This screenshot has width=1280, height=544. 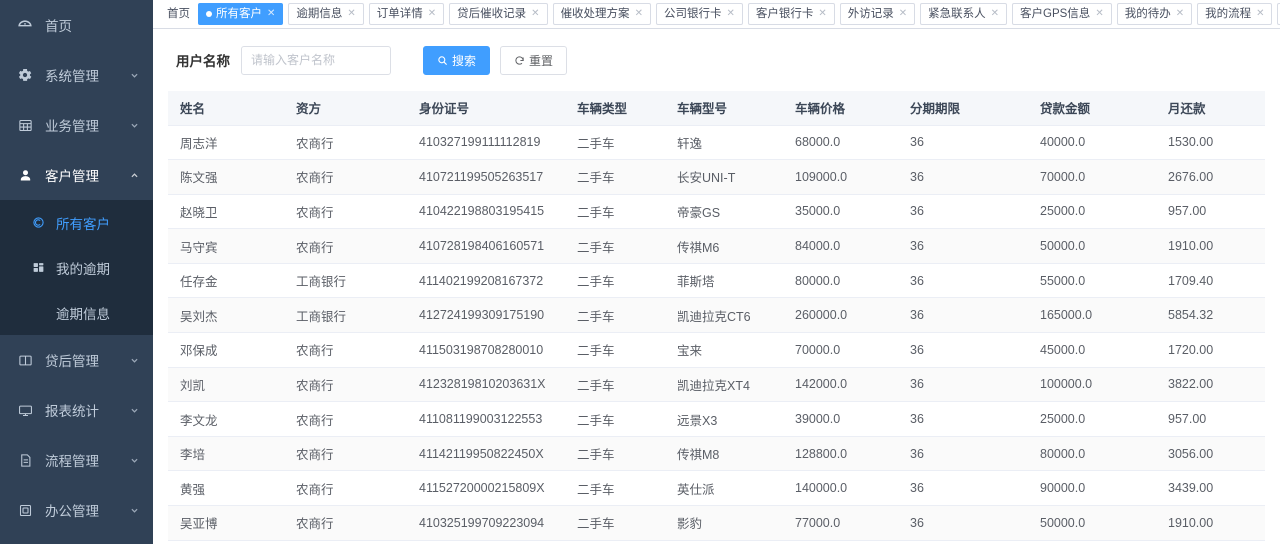 What do you see at coordinates (227, 419) in the screenshot?
I see `cell-0: 李文龙` at bounding box center [227, 419].